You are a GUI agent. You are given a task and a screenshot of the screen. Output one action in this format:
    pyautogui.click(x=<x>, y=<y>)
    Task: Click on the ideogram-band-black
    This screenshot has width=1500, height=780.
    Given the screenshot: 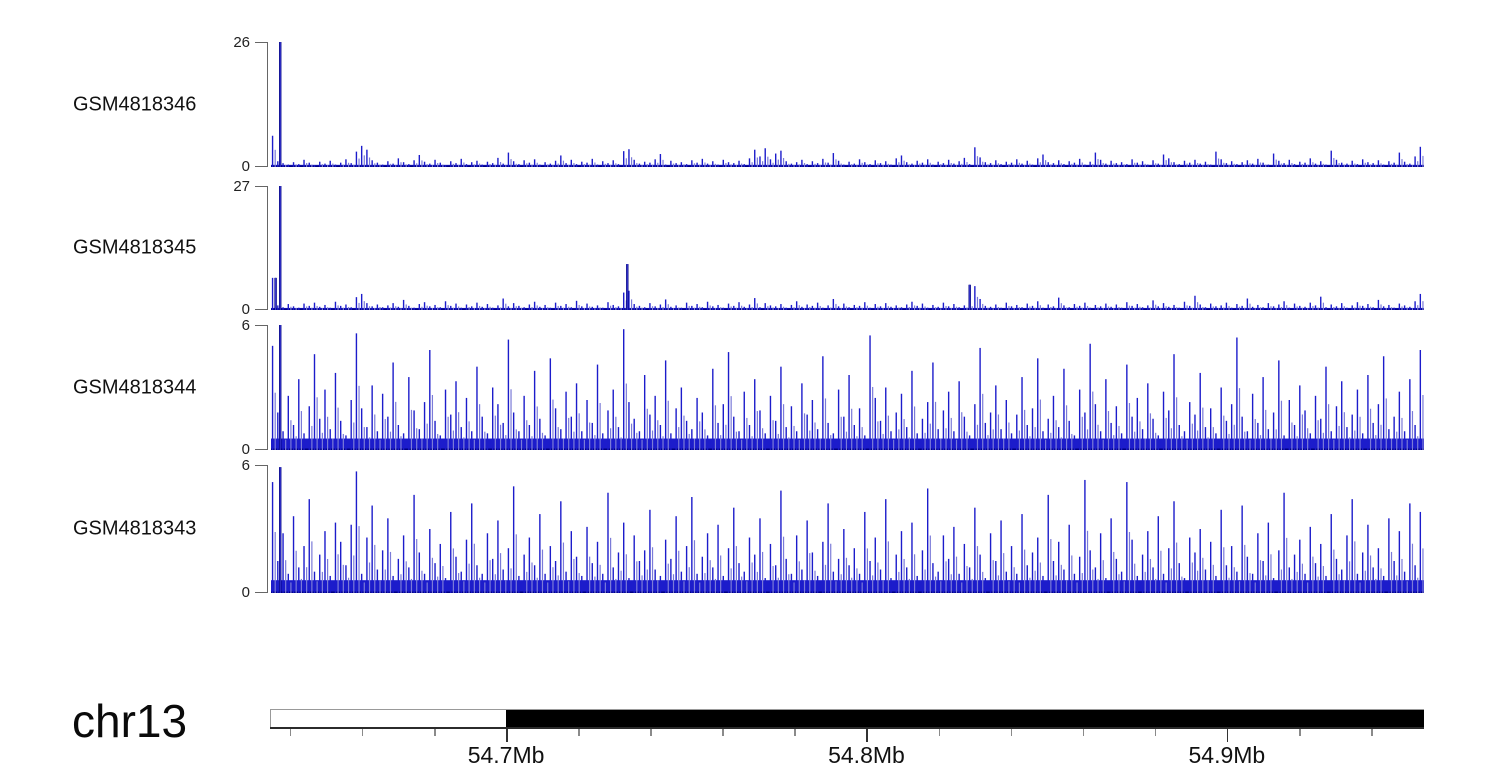 What is the action you would take?
    pyautogui.click(x=965, y=718)
    